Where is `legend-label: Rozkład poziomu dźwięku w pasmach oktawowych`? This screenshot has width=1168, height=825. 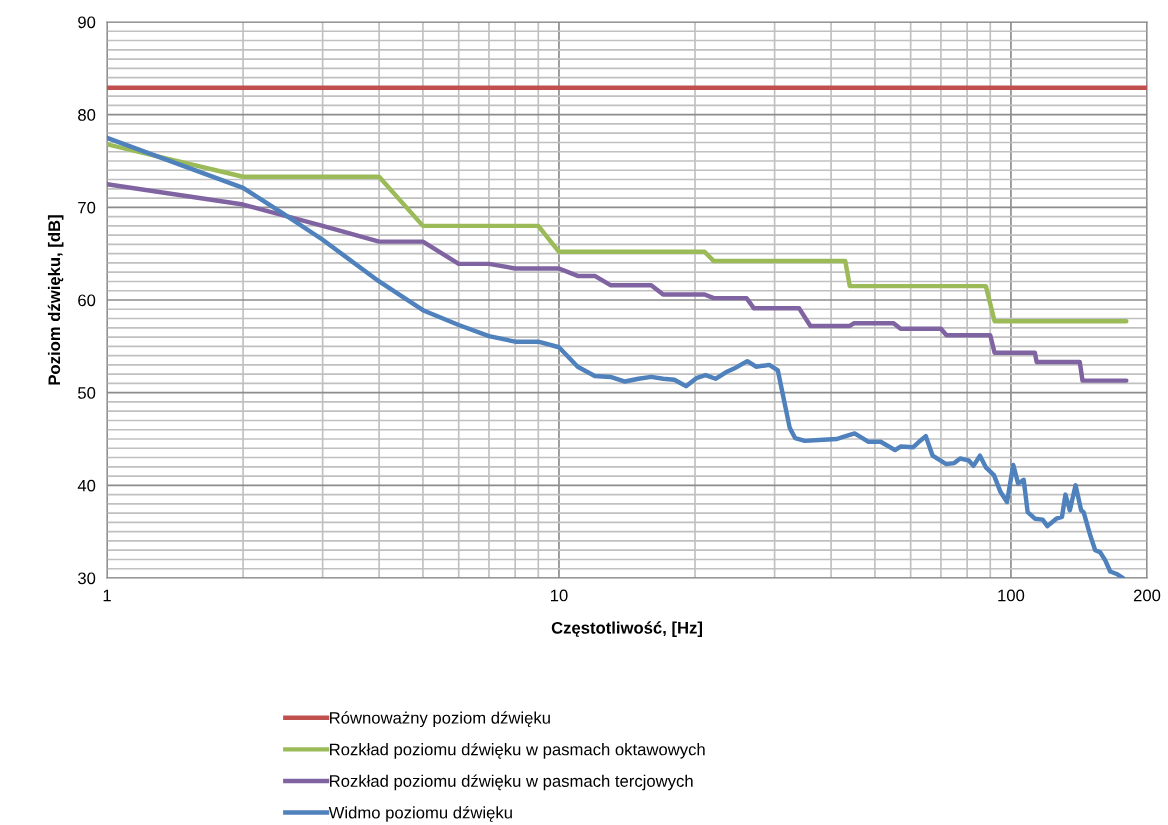 legend-label: Rozkład poziomu dźwięku w pasmach oktawowych is located at coordinates (517, 750).